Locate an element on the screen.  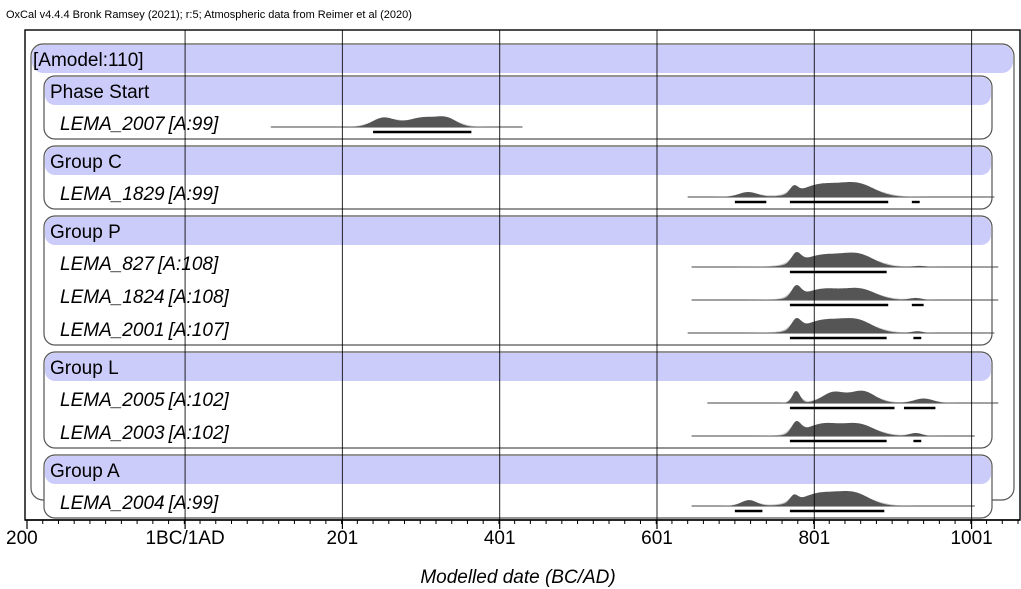
x-tick-label: 1BC/1AD is located at coordinates (184, 538).